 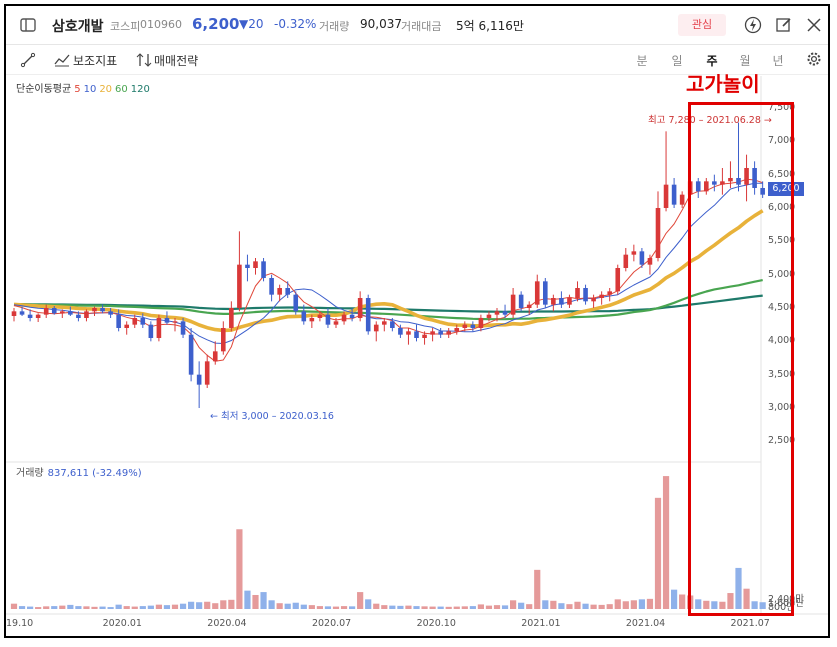 What do you see at coordinates (753, 25) in the screenshot?
I see `lightning-icon` at bounding box center [753, 25].